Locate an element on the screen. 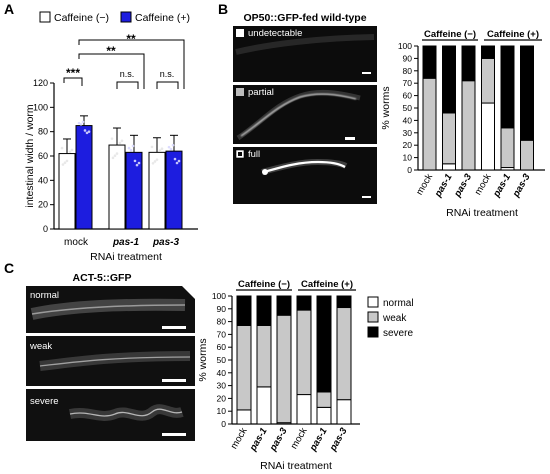 This screenshot has height=474, width=550. panel-a-category-label: pas-1 is located at coordinates (126, 242).